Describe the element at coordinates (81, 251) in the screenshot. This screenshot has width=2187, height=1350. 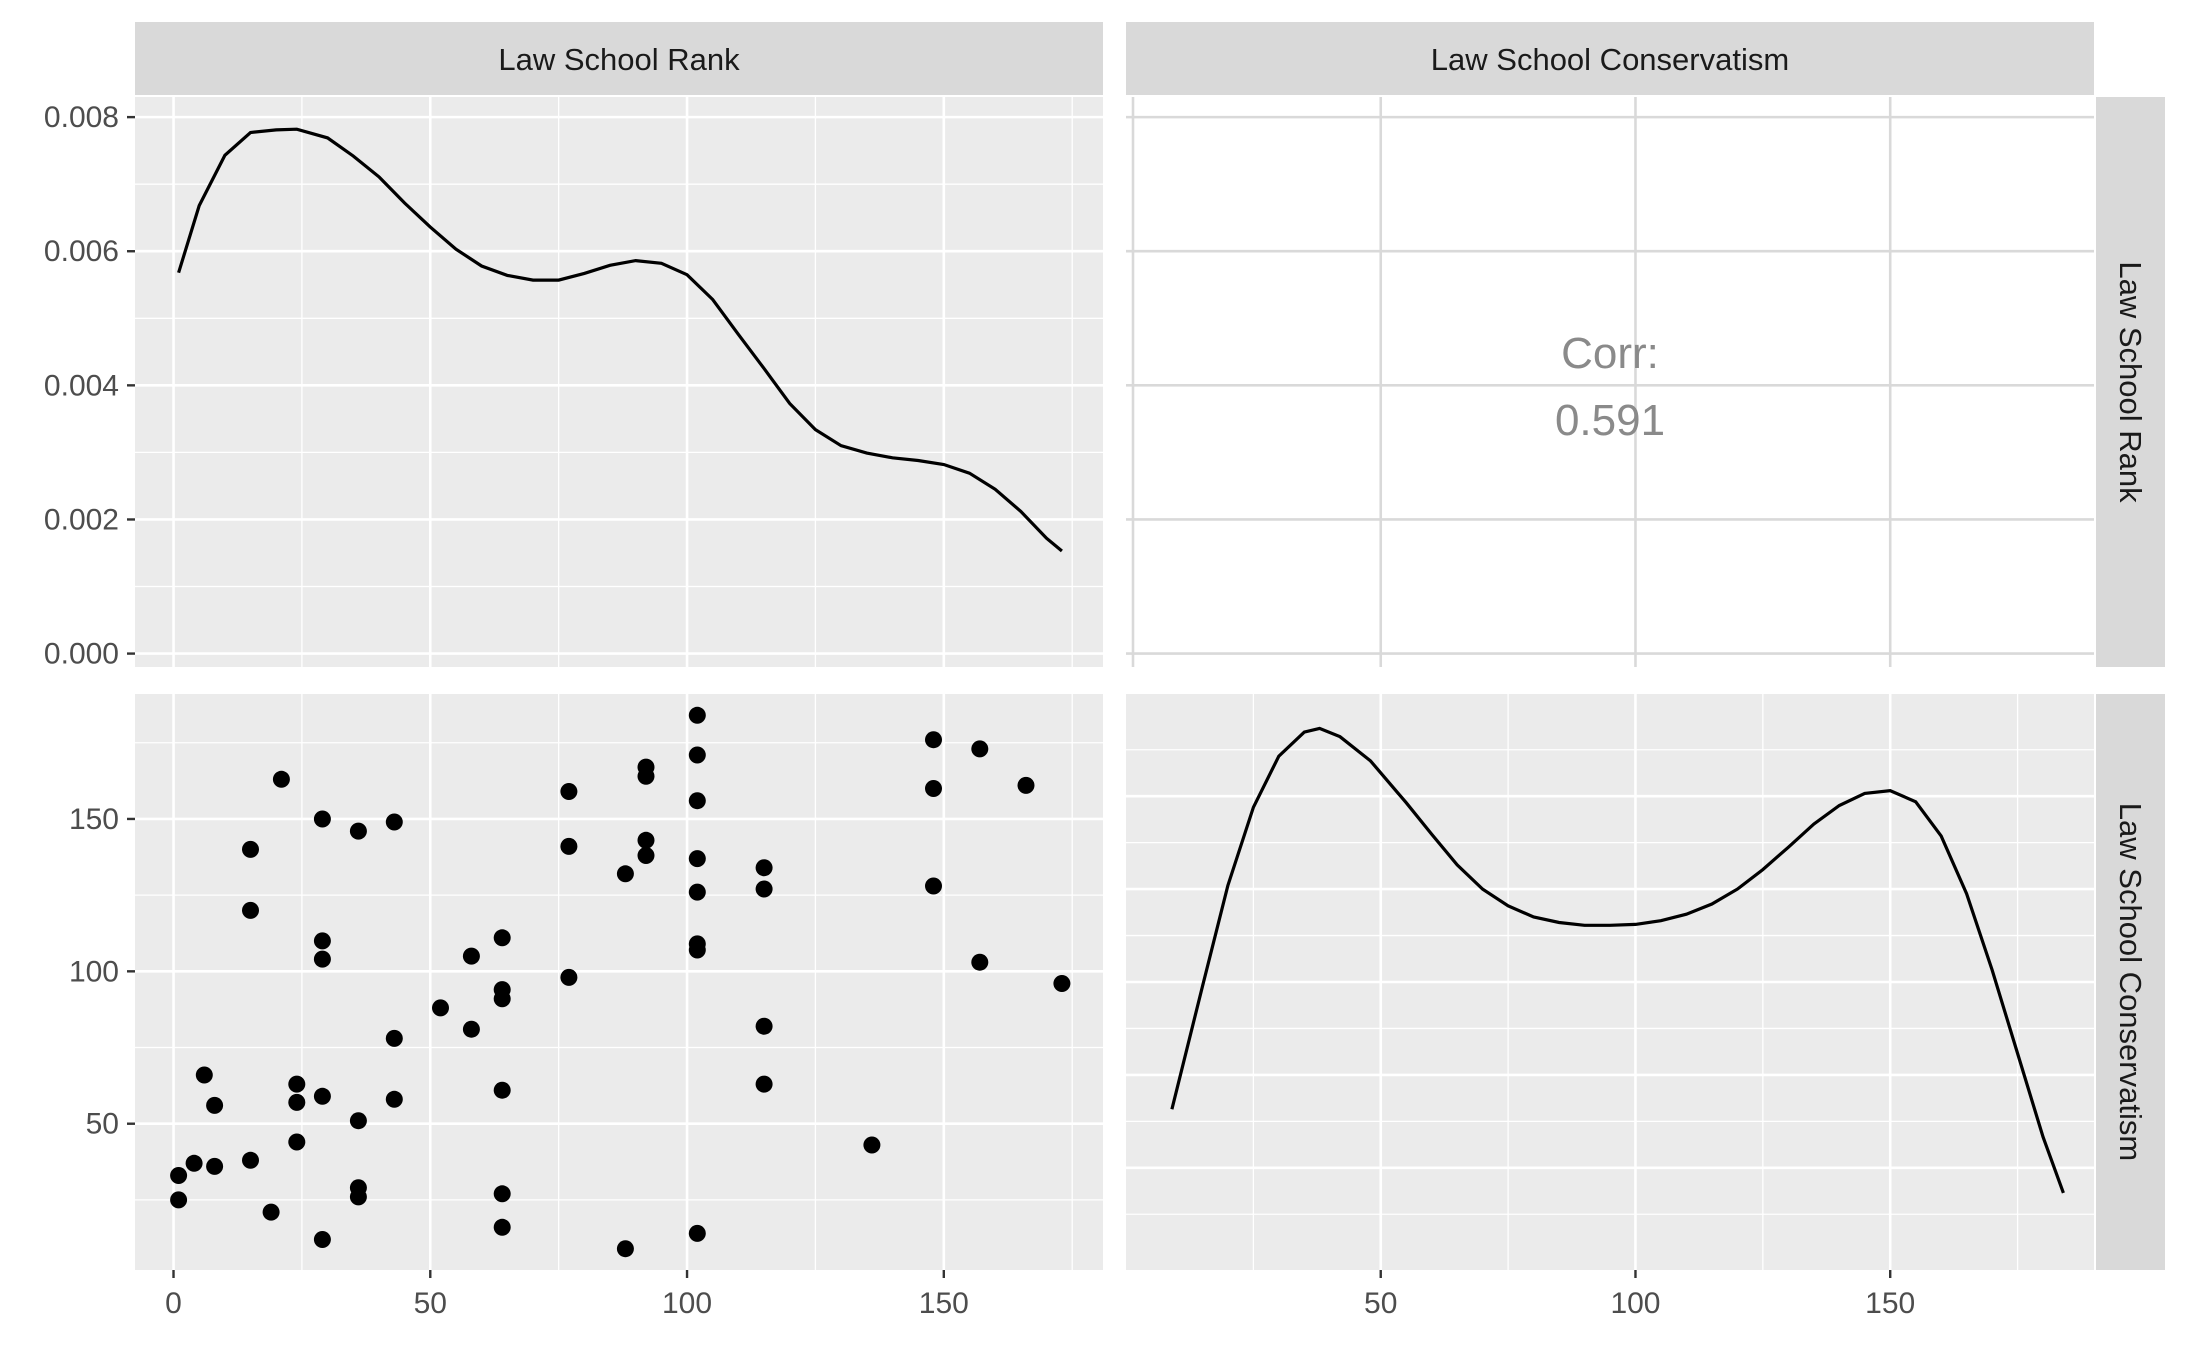
I see `density-rank-y-tick-label: 0.006` at that location.